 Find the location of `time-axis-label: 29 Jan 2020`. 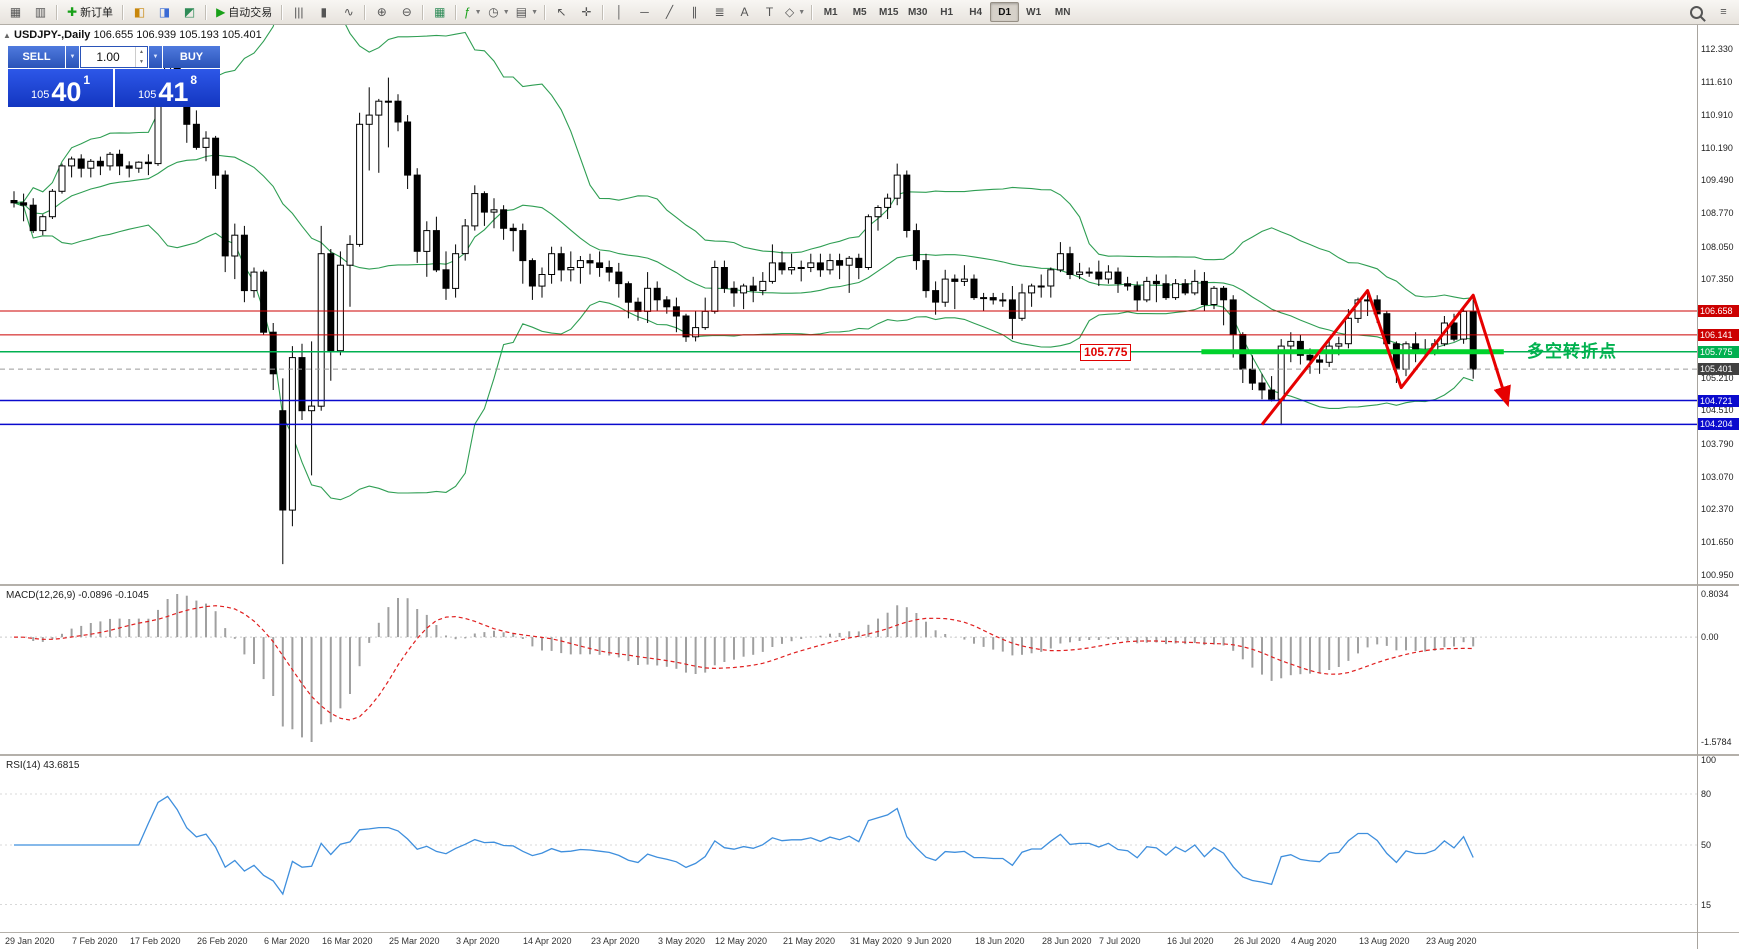

time-axis-label: 29 Jan 2020 is located at coordinates (30, 941).